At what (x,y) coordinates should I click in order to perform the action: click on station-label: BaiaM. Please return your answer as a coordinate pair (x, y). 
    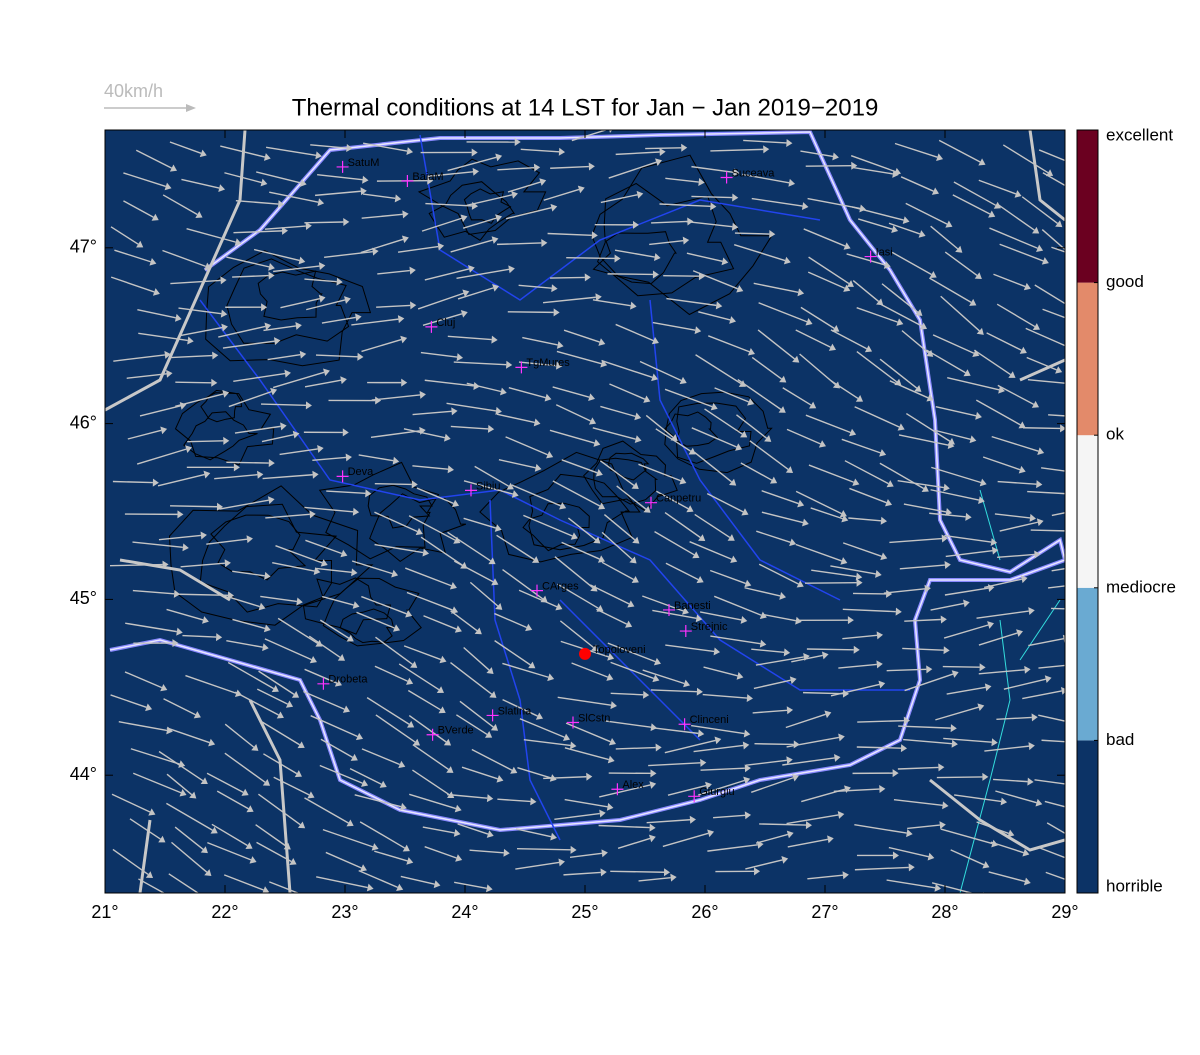
    Looking at the image, I should click on (427, 177).